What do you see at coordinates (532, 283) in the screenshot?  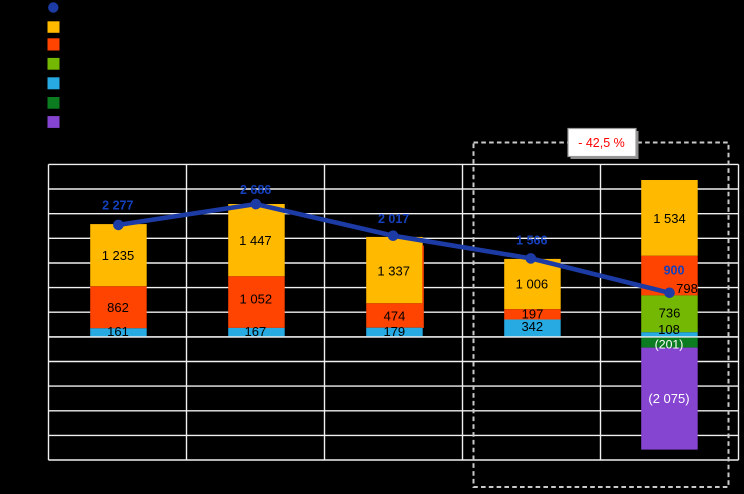 I see `svg-text: 1 006` at bounding box center [532, 283].